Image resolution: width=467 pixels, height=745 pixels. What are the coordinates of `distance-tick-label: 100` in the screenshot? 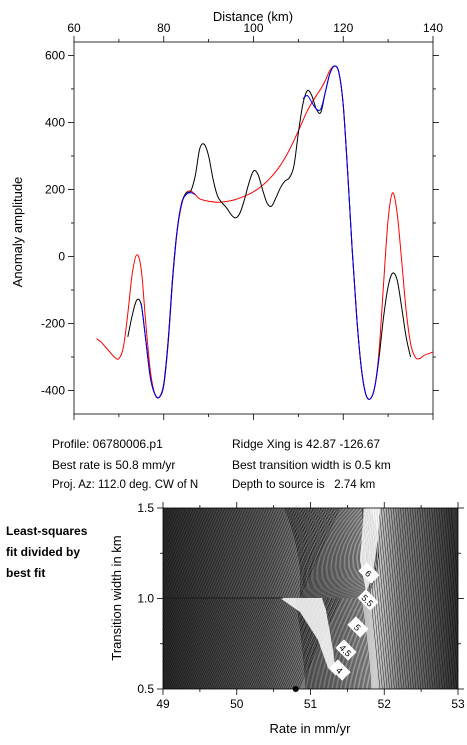 It's located at (253, 28).